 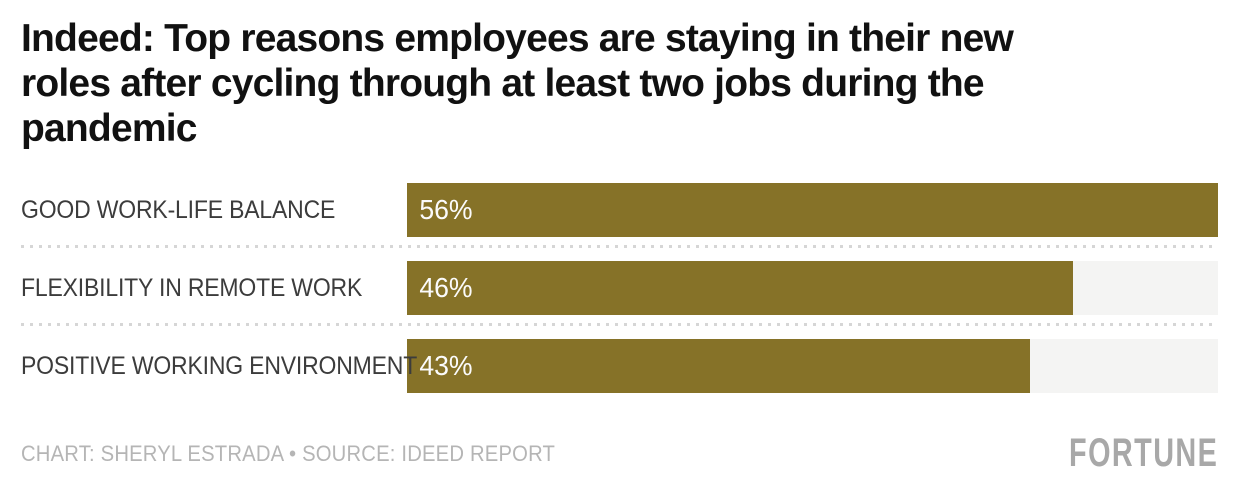 I want to click on bar-value-label: 56%, so click(x=446, y=209).